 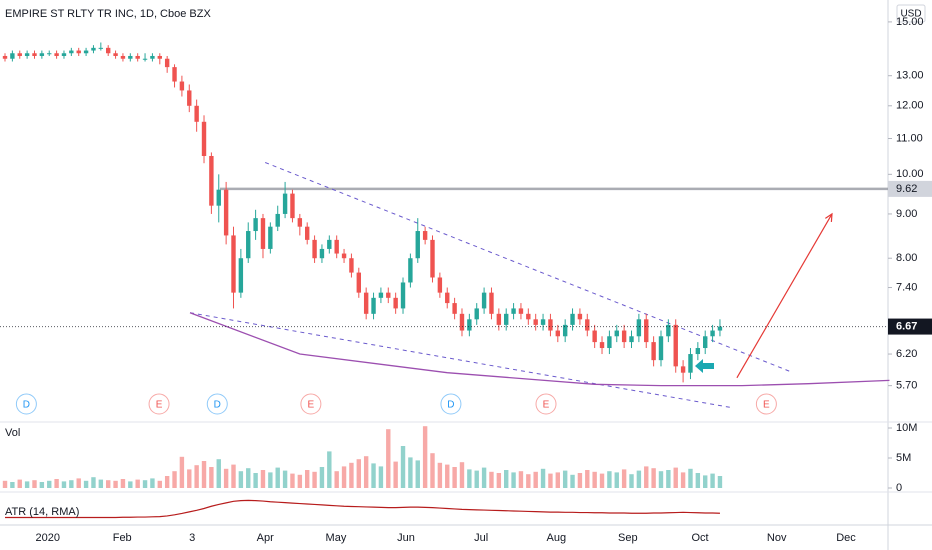 I want to click on y-tick-label: 15.00, so click(x=910, y=22).